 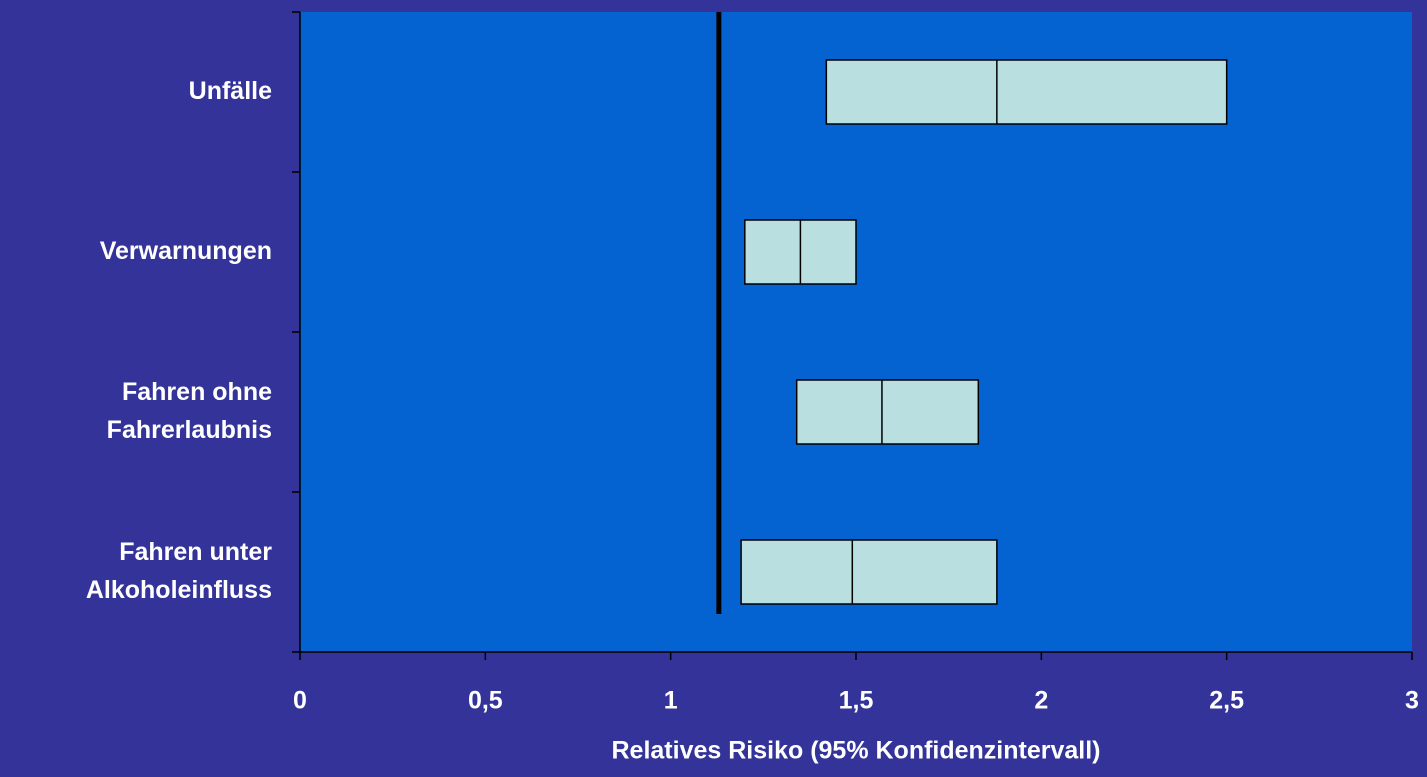 I want to click on label-line: Verwarnungen, so click(x=186, y=251).